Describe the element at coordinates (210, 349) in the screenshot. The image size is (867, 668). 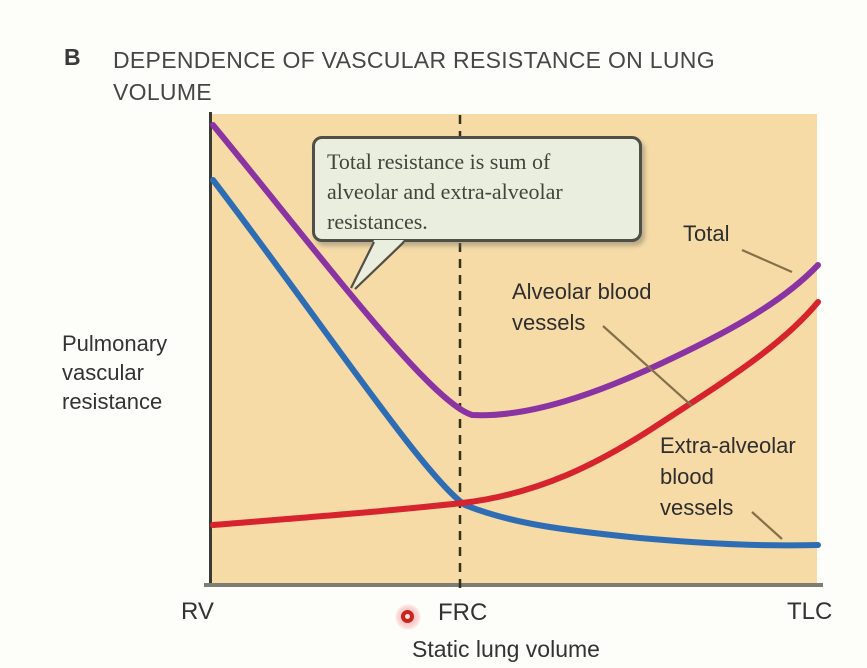
I see `y-axis-line` at that location.